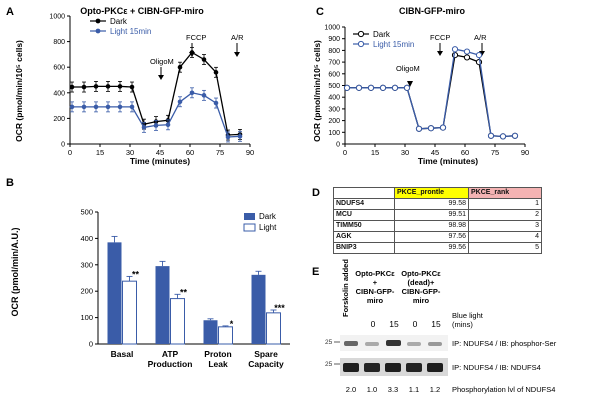 The width and height of the screenshot is (600, 400). What do you see at coordinates (86, 264) in the screenshot?
I see `y-tick-label: 300` at bounding box center [86, 264].